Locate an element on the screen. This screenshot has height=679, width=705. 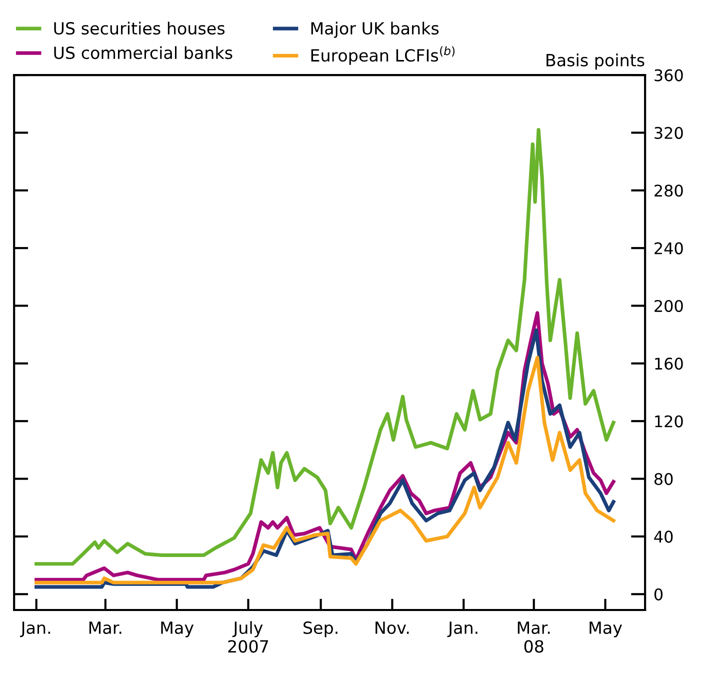
y-tick-label: 40 is located at coordinates (663, 536).